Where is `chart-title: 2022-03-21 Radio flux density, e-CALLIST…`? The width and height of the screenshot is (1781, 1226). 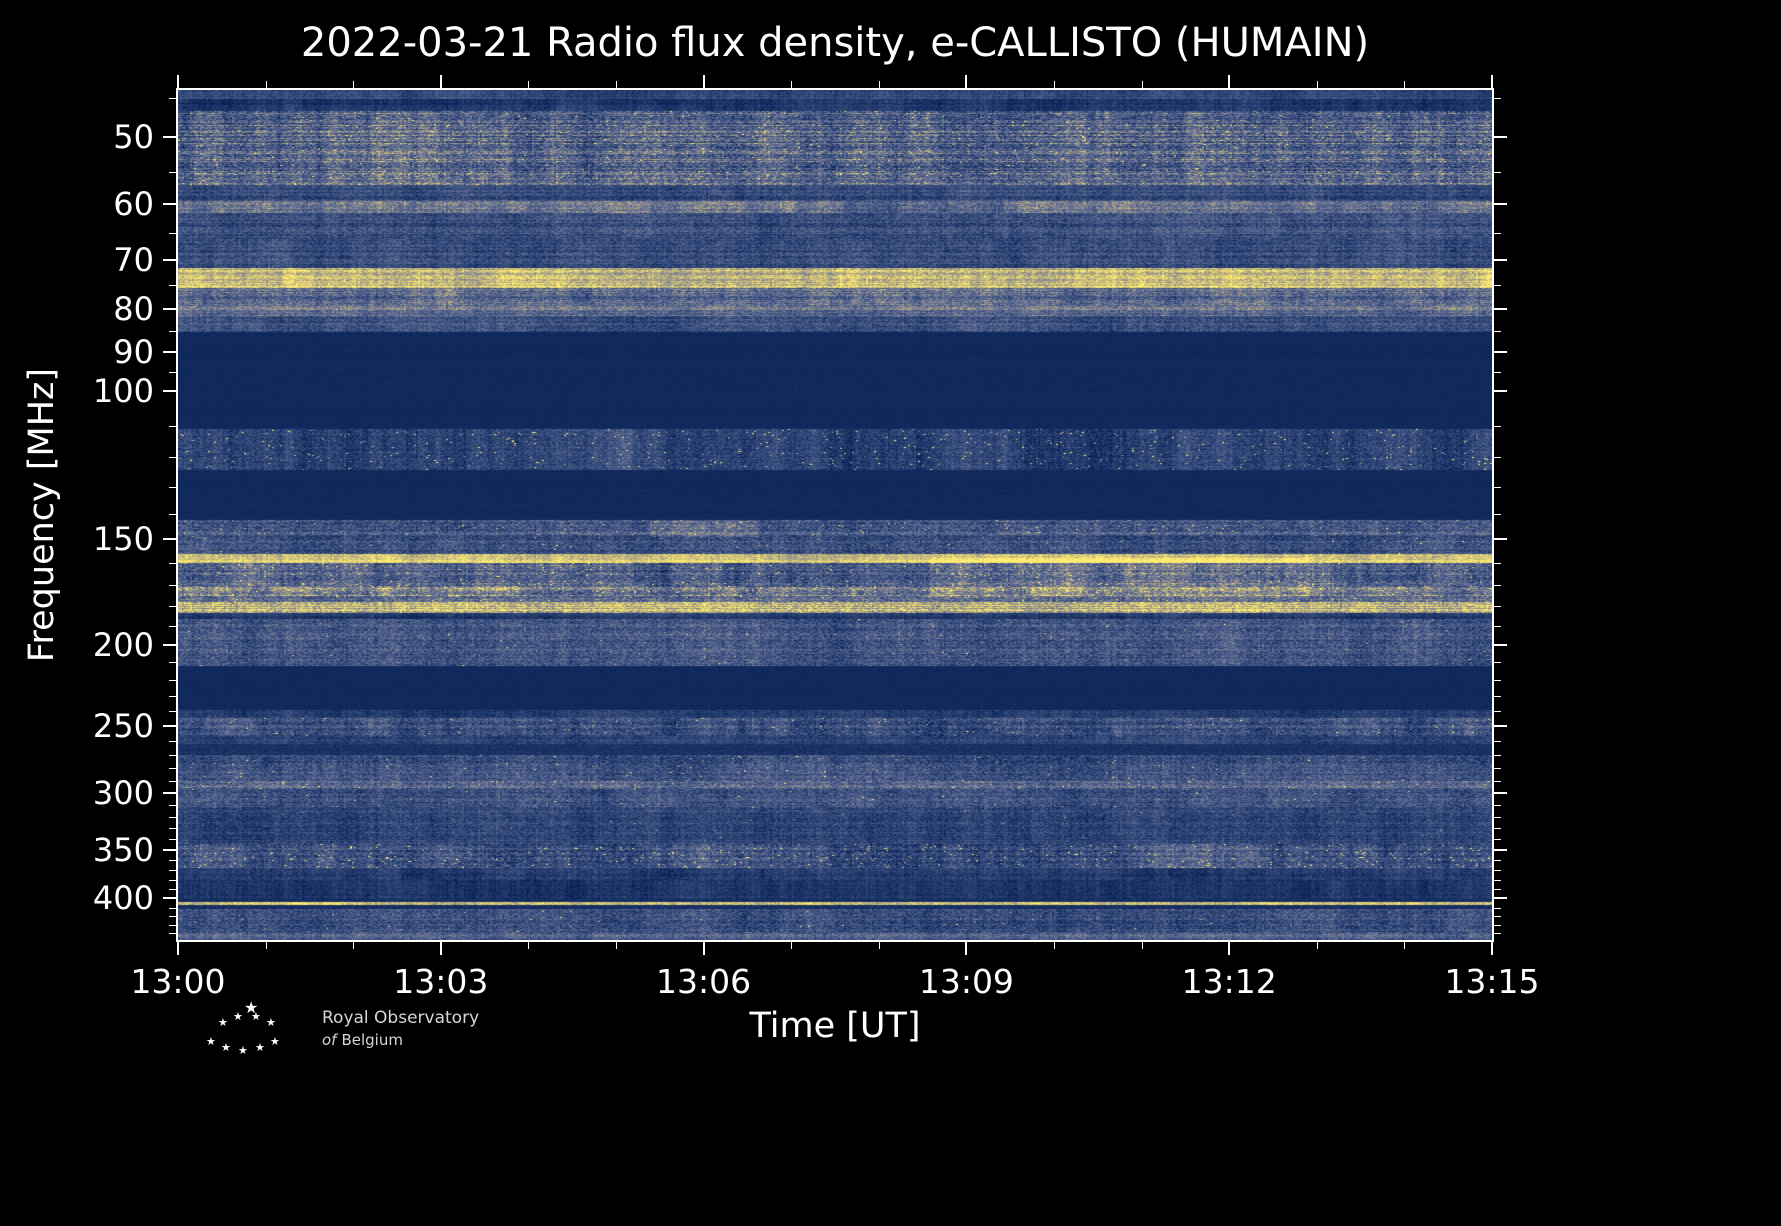 chart-title: 2022-03-21 Radio flux density, e-CALLIST… is located at coordinates (835, 43).